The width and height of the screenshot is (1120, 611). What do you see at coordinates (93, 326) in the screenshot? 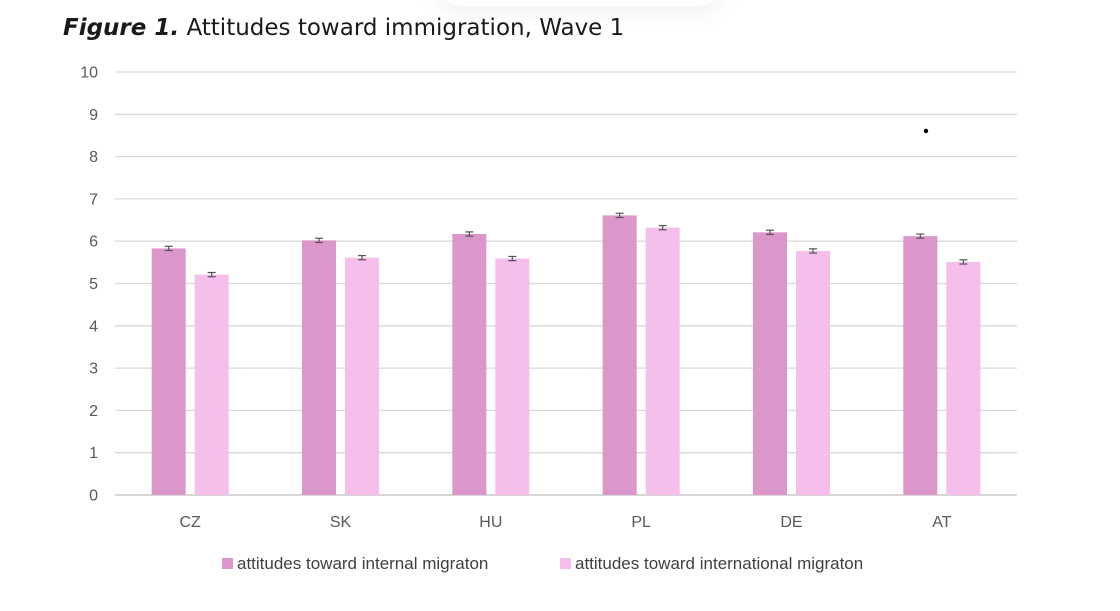
I see `y-tick-label: 4` at bounding box center [93, 326].